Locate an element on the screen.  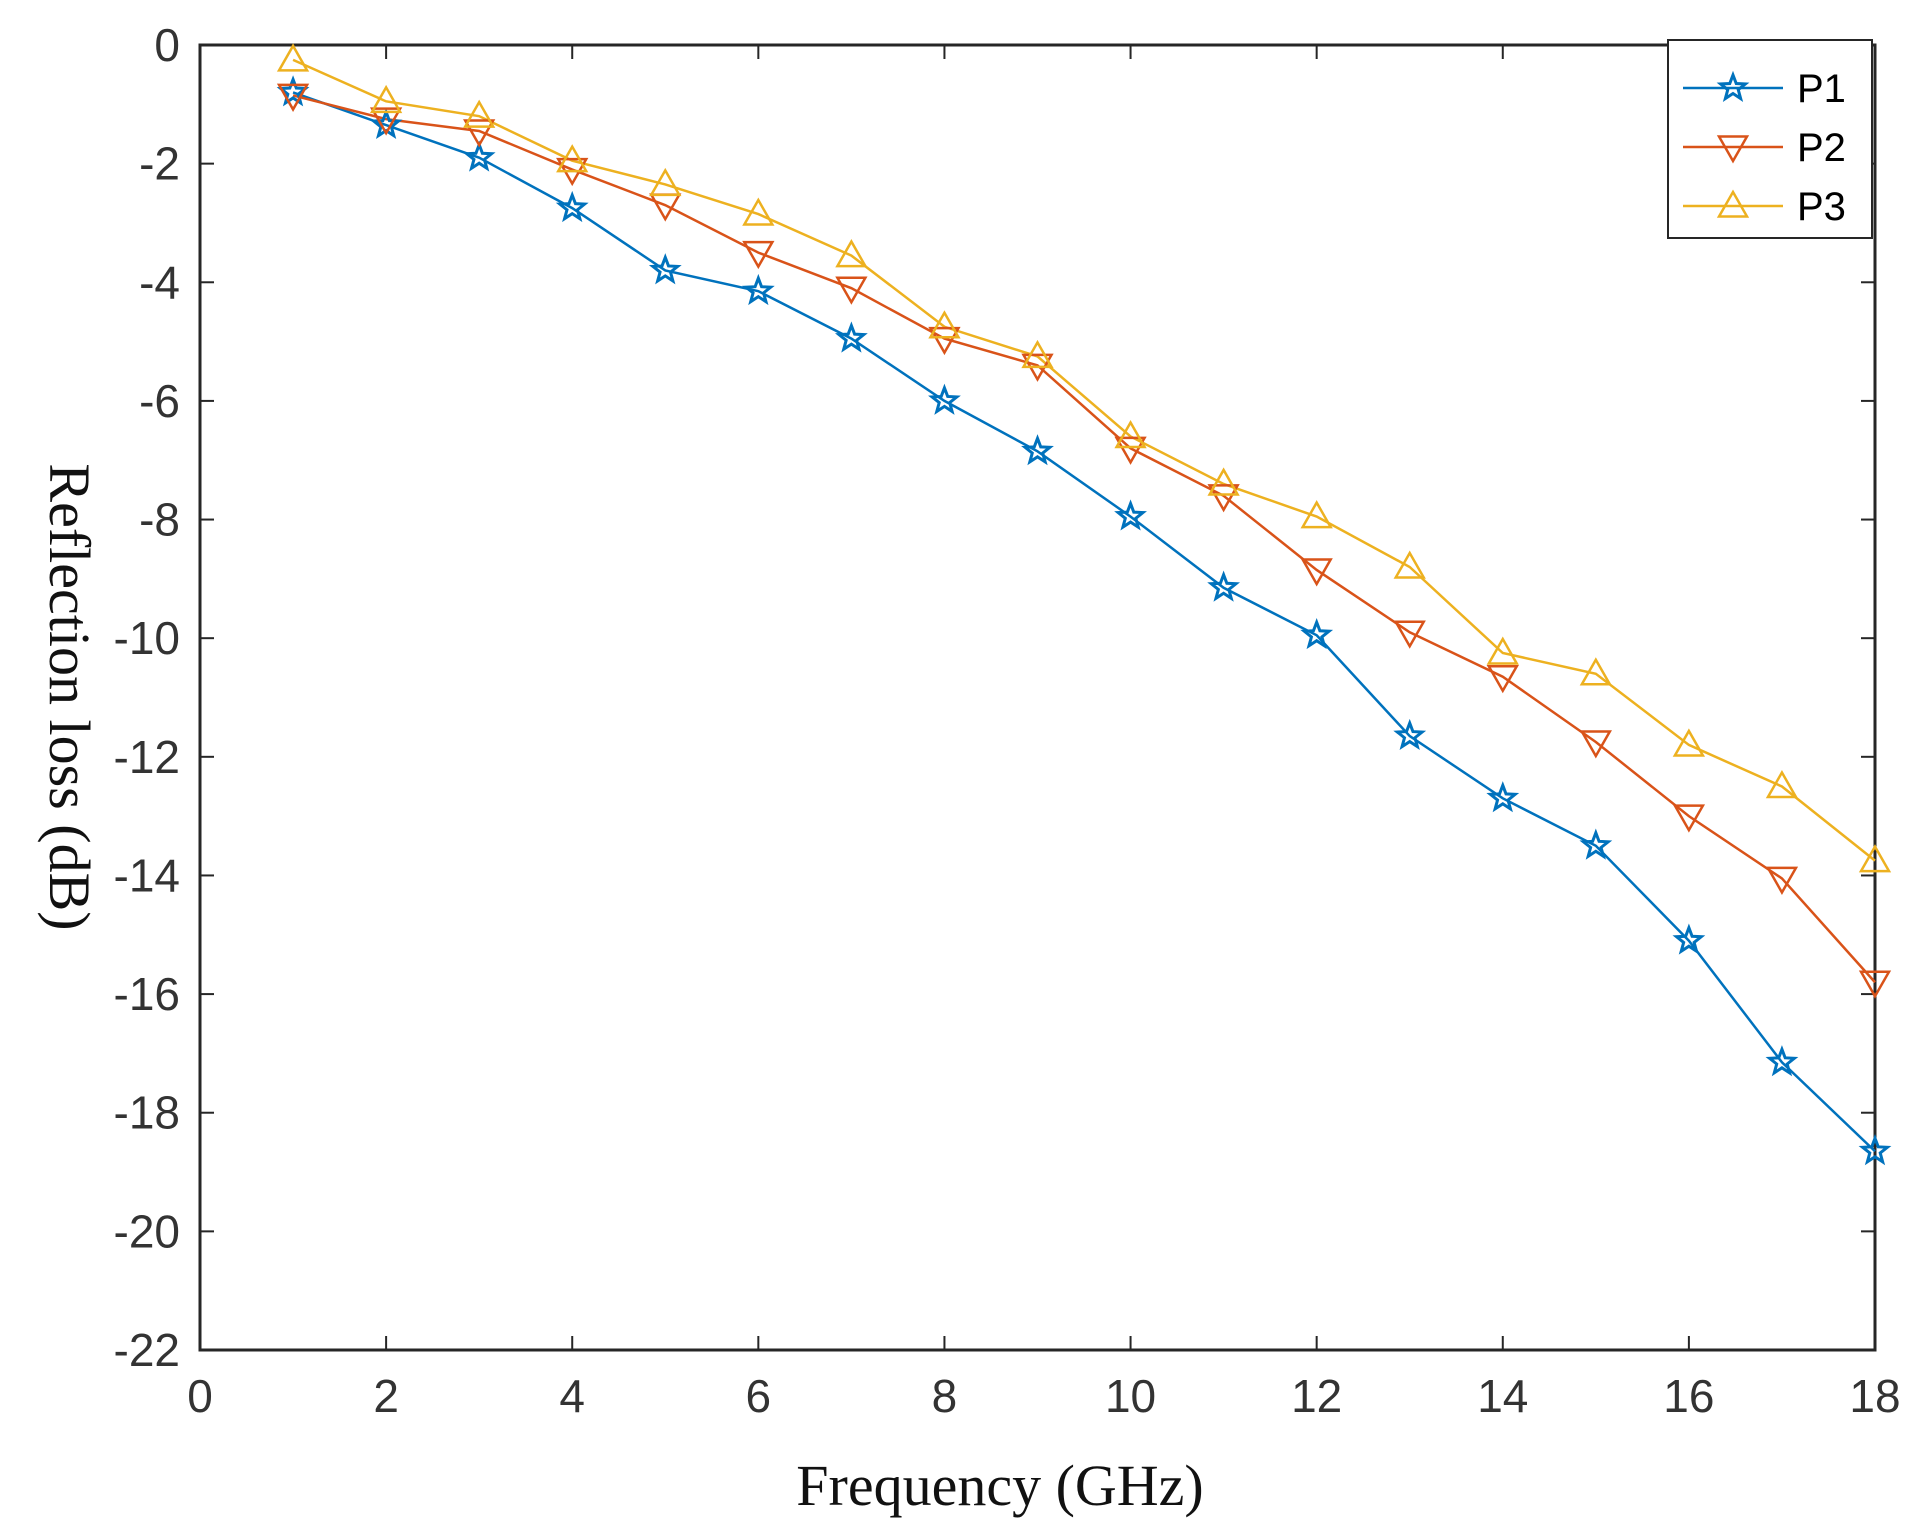
x-tick-labels: 0 2 4 6 8 10 12 14 16 18 is located at coordinates (1043, 1396).